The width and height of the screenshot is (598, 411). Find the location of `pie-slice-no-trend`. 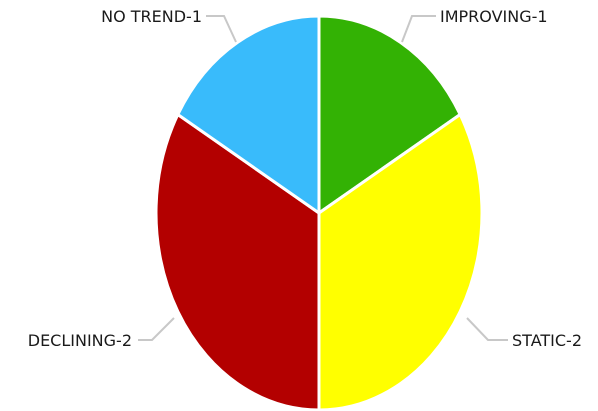

pie-slice-no-trend is located at coordinates (248, 114).